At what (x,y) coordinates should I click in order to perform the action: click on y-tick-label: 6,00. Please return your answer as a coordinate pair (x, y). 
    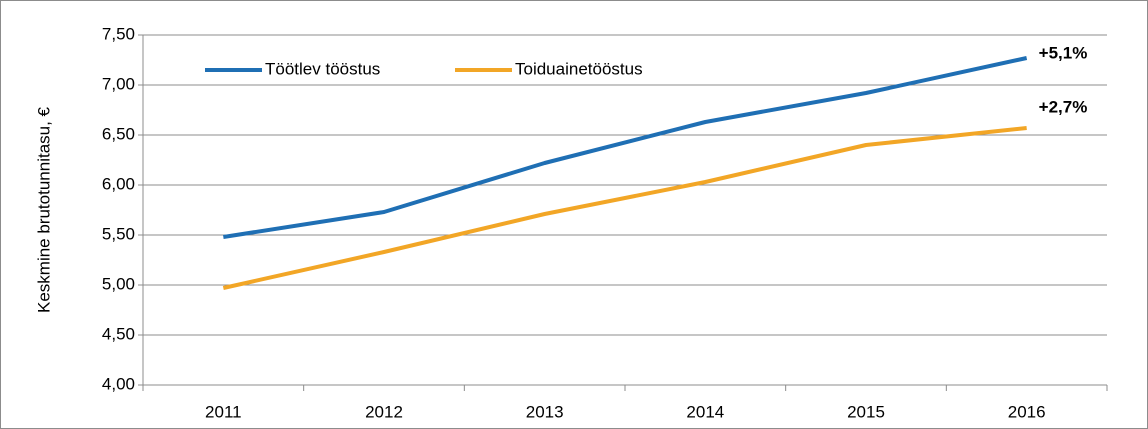
    Looking at the image, I should click on (118, 183).